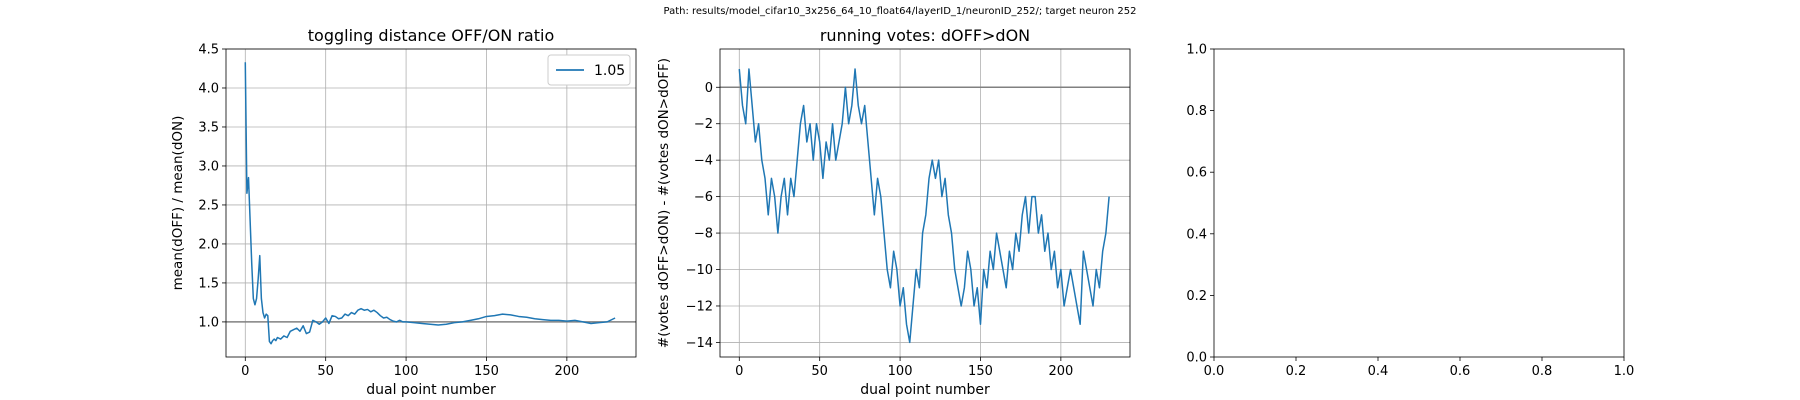 The image size is (1800, 400). I want to click on y-tick-label: 4.5, so click(208, 50).